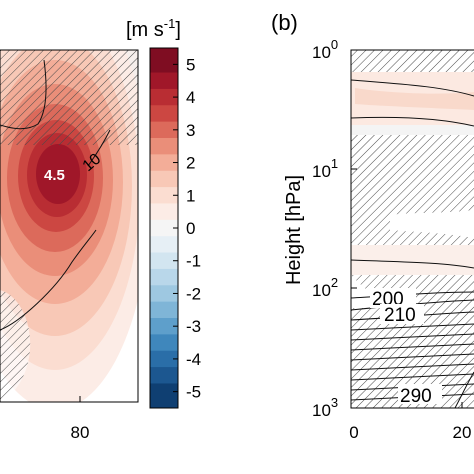 This screenshot has height=474, width=474. Describe the element at coordinates (190, 228) in the screenshot. I see `colorbar-tick-label: 0` at that location.